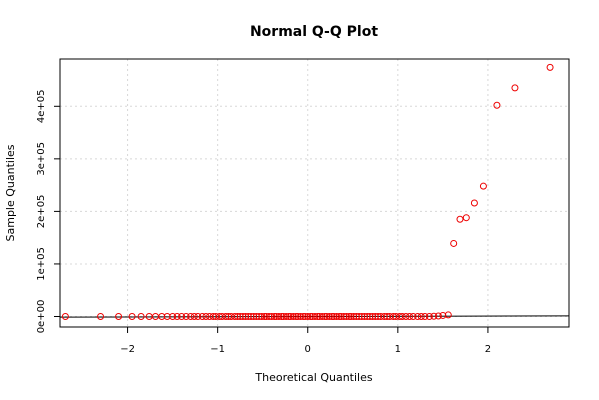 The width and height of the screenshot is (599, 400). I want to click on x-axis: −2 −1 0 1 2, so click(305, 340).